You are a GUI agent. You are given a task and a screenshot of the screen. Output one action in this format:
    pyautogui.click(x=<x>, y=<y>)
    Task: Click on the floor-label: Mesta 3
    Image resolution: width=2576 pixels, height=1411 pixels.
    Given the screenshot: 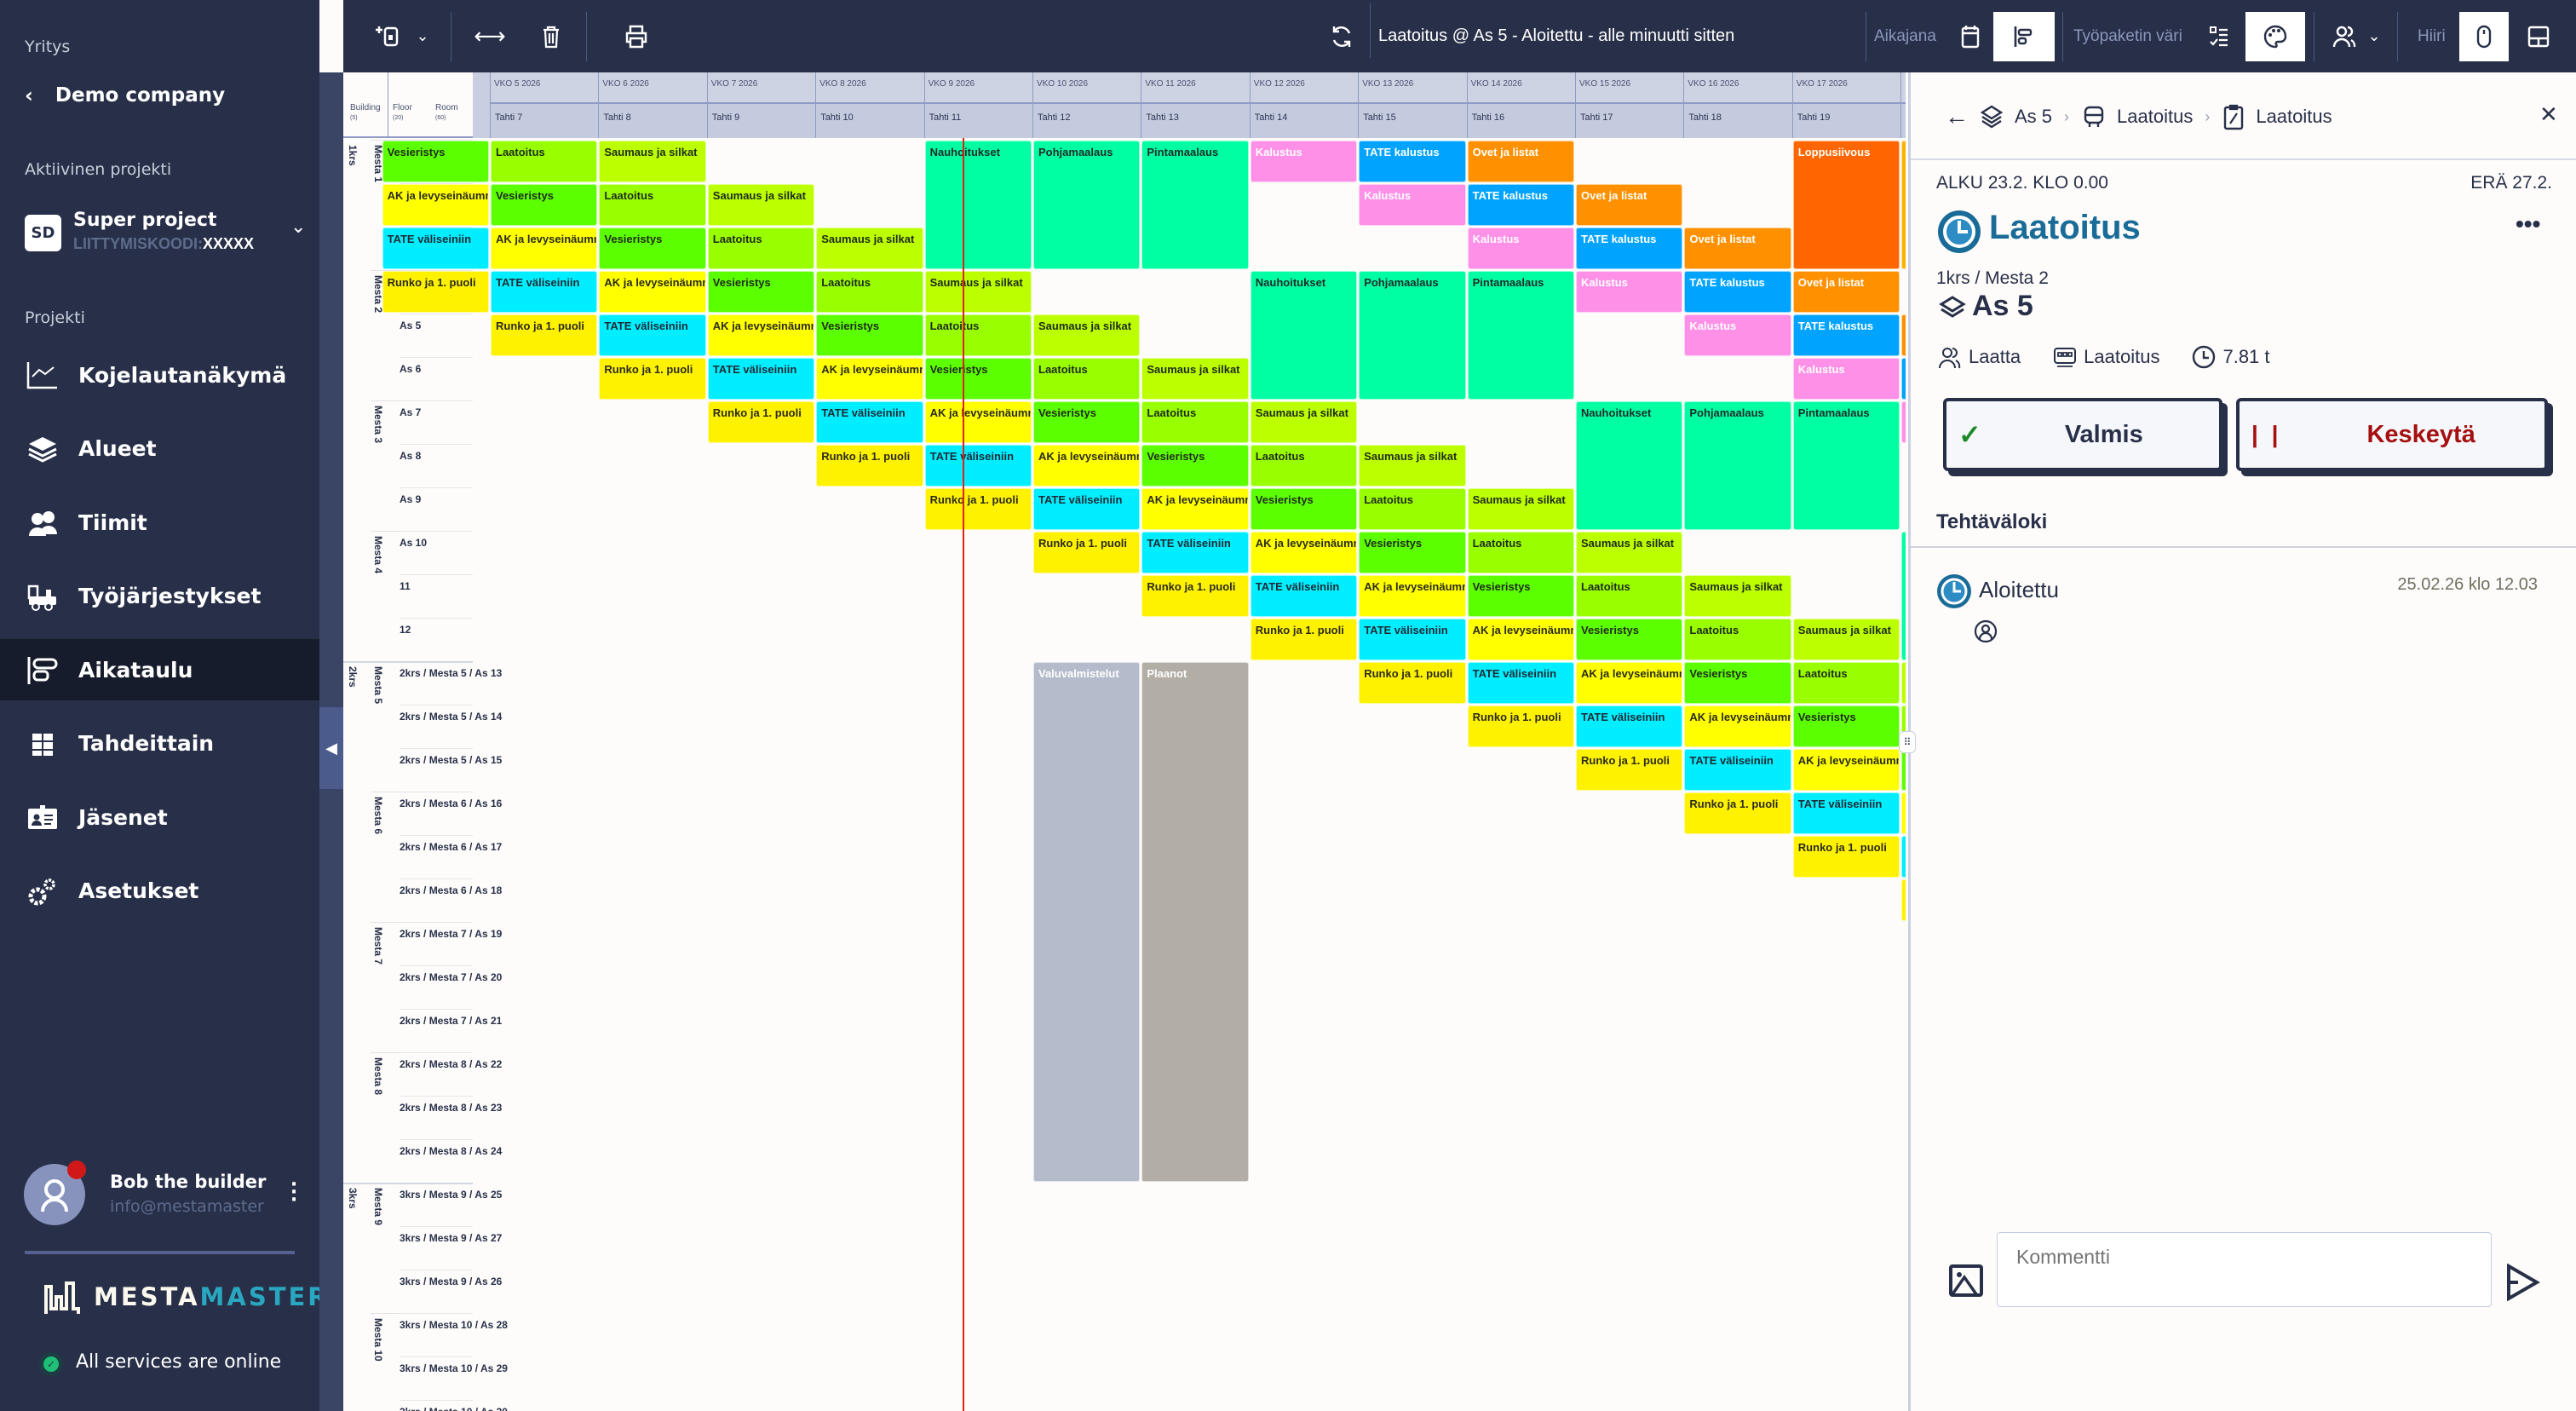 What is the action you would take?
    pyautogui.click(x=378, y=425)
    